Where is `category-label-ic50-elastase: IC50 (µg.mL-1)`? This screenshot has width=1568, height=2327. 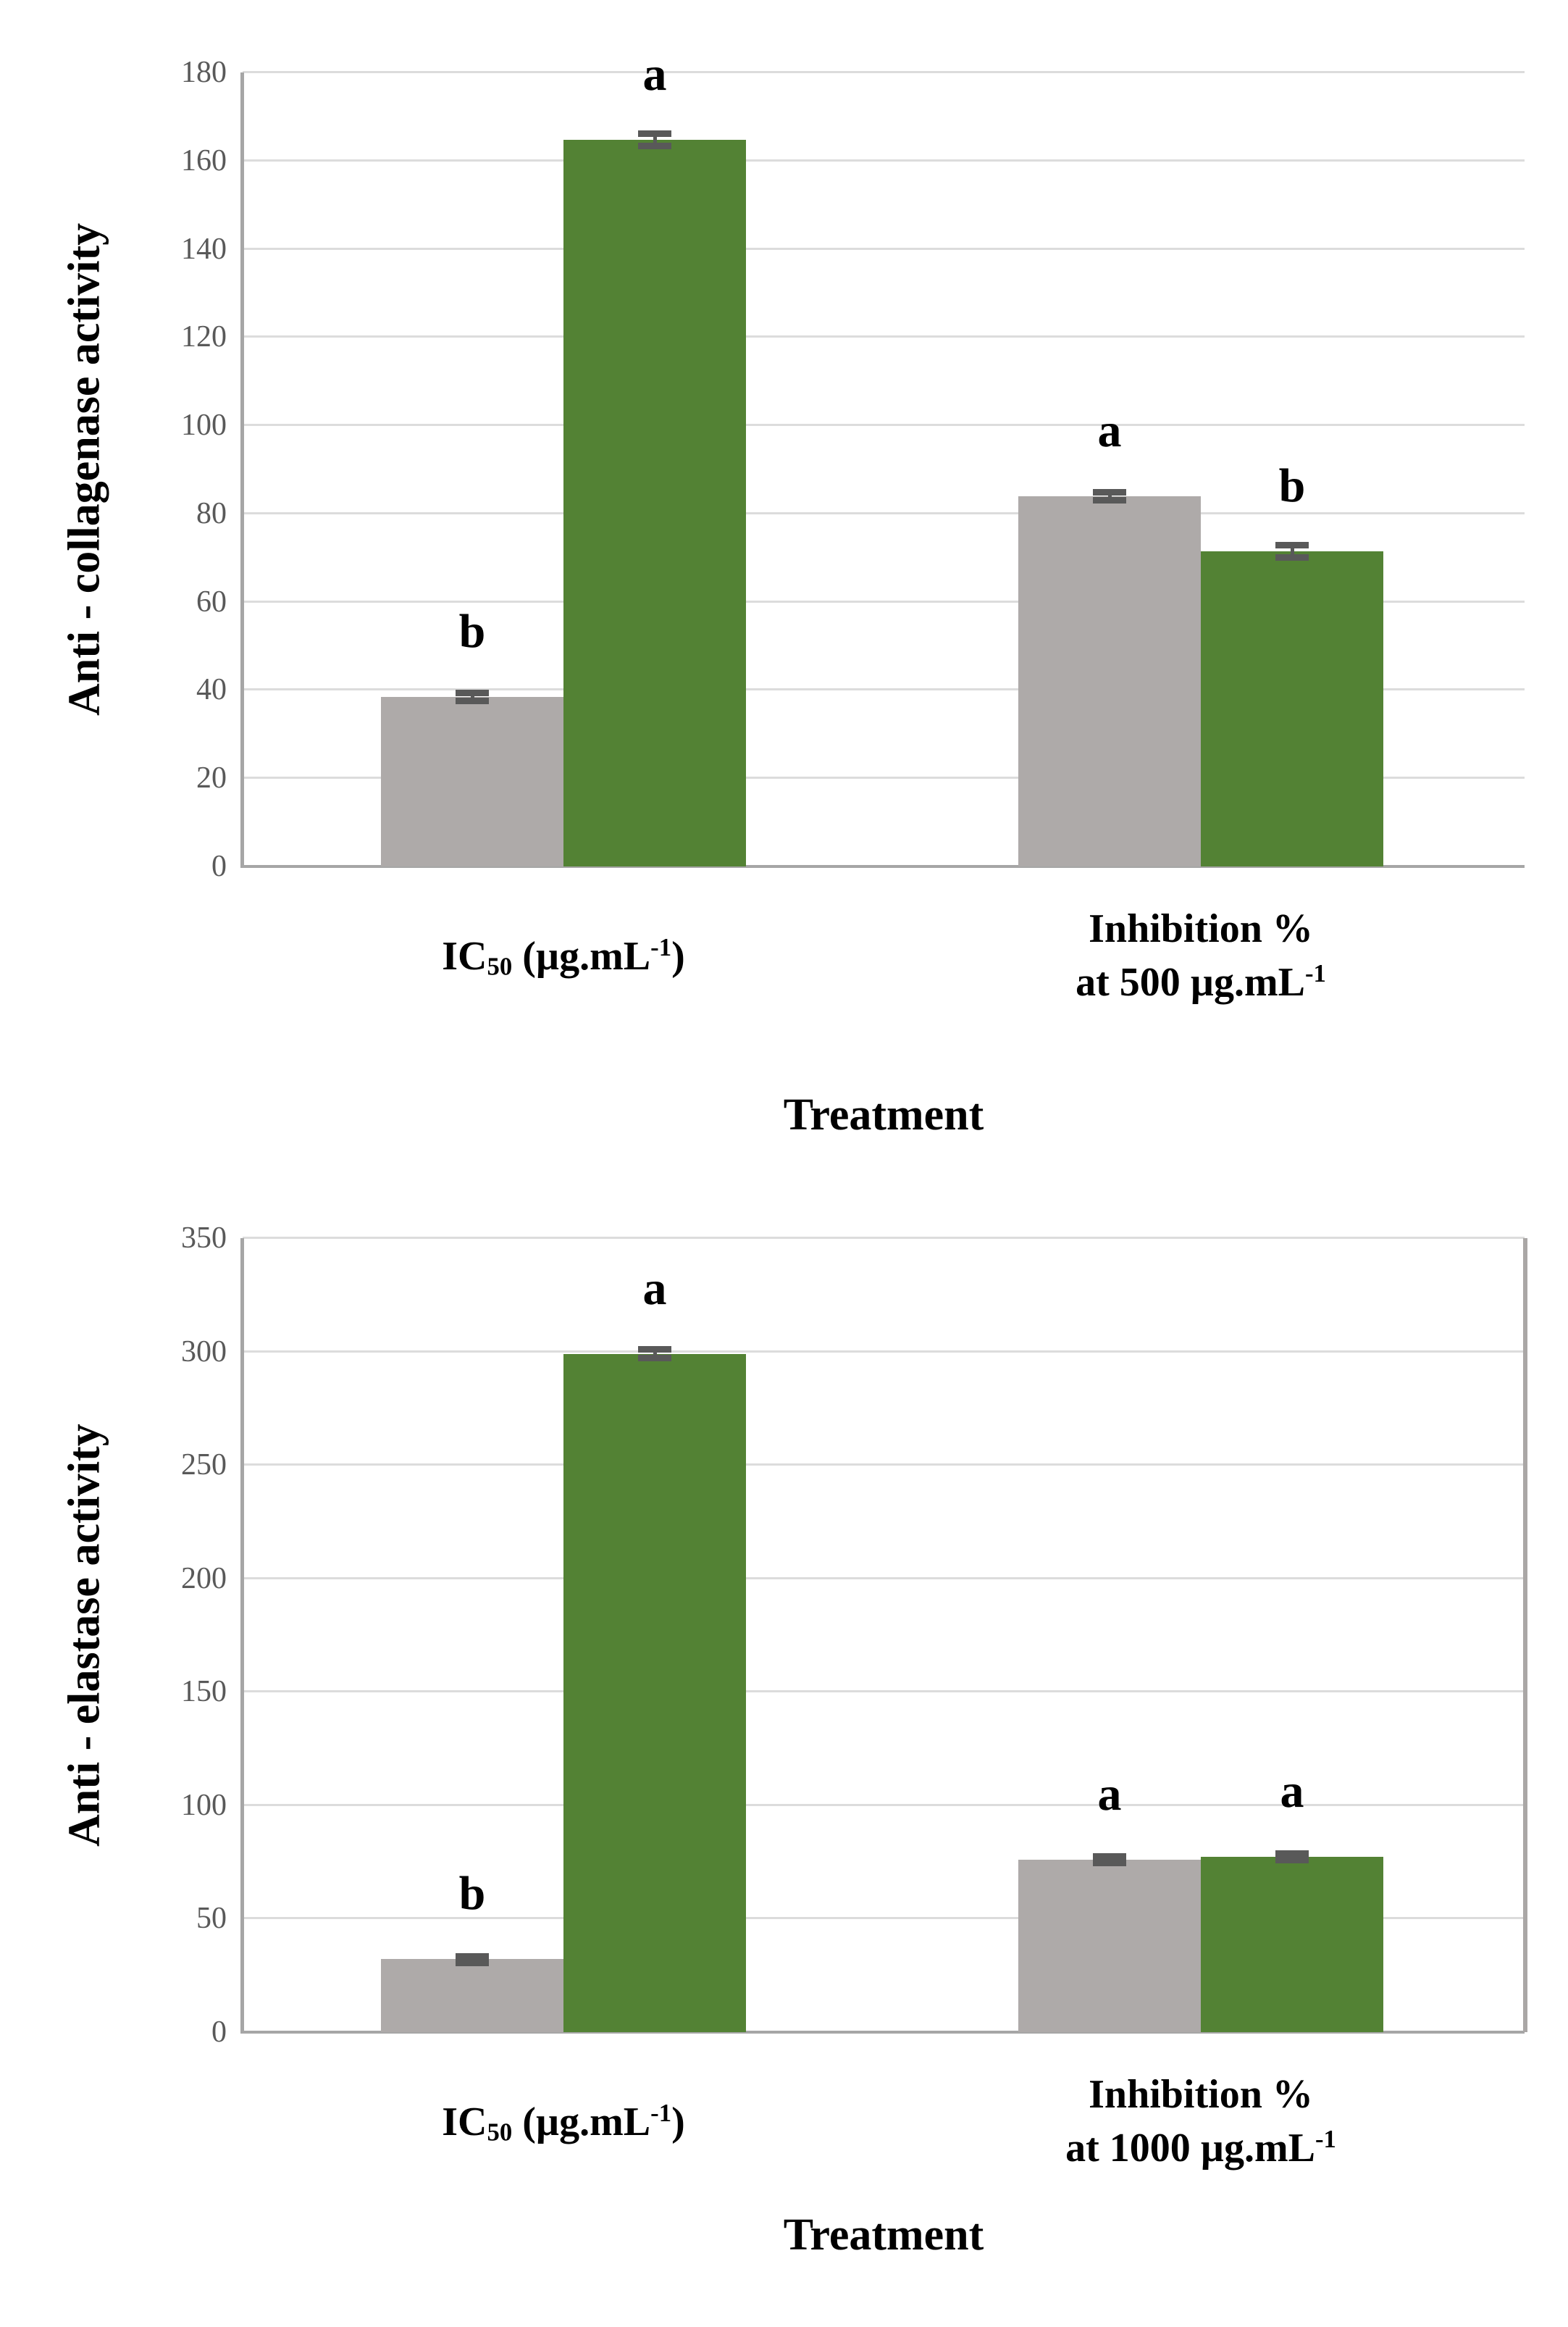 category-label-ic50-elastase: IC50 (µg.mL-1) is located at coordinates (563, 2123).